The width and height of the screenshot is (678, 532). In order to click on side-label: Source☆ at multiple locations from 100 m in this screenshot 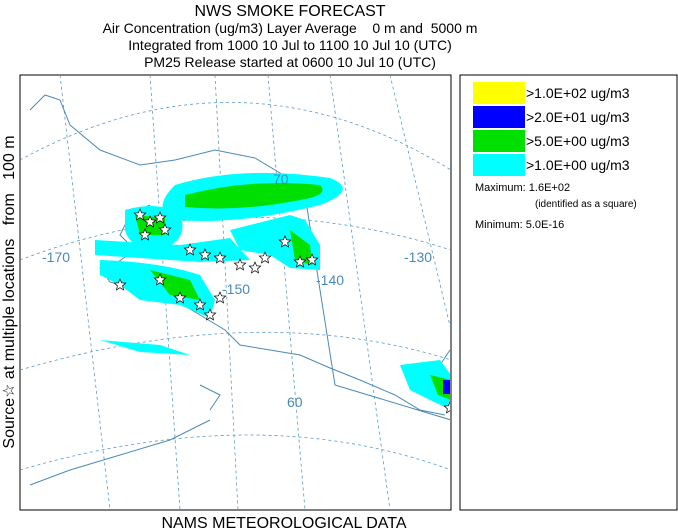, I will do `click(9, 291)`.